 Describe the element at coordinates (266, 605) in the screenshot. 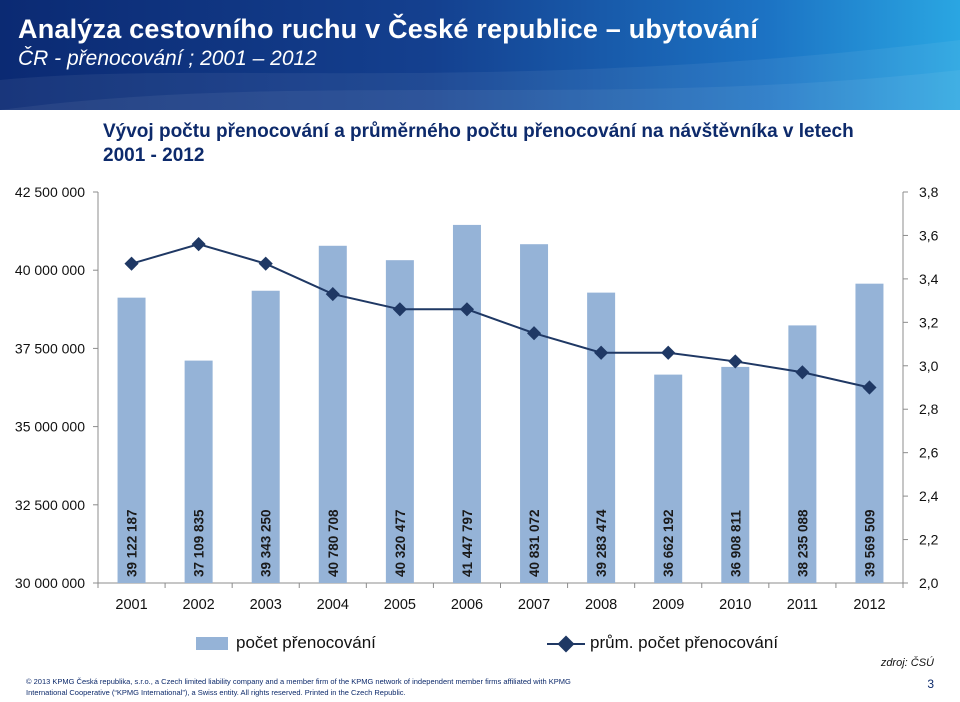

I see `x-tick-label: 2003` at that location.